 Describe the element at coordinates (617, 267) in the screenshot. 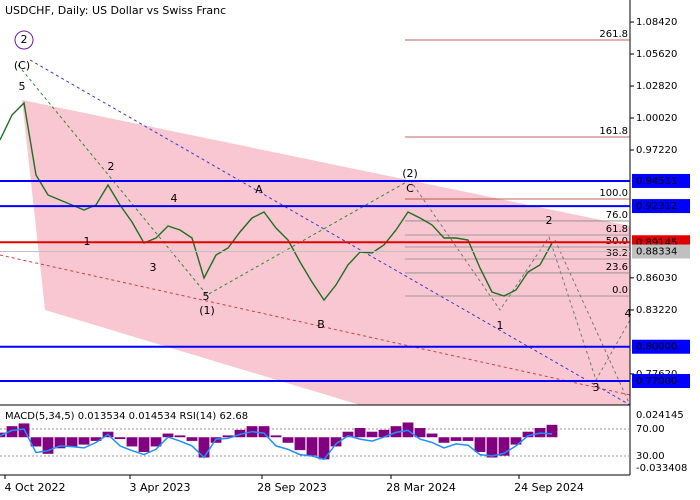

I see `fib-label: 23.6` at that location.